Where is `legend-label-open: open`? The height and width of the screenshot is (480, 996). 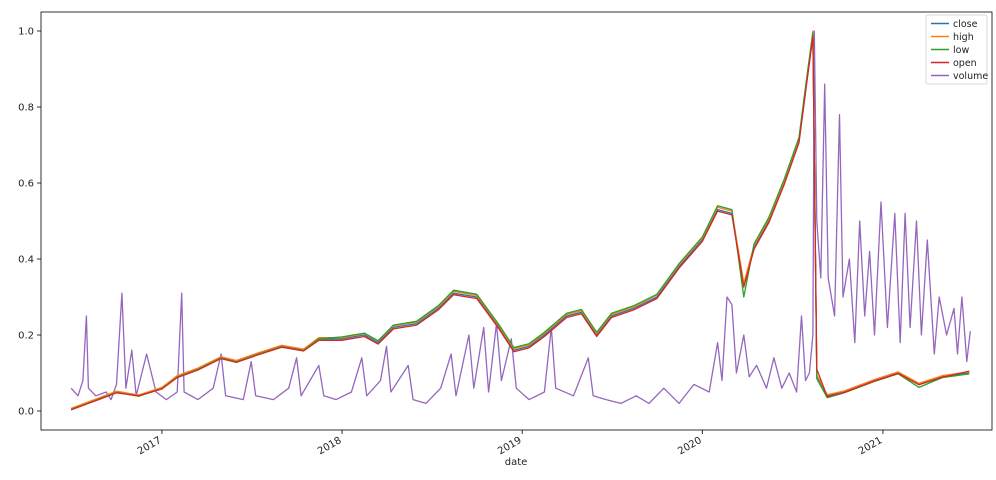 legend-label-open: open is located at coordinates (965, 63).